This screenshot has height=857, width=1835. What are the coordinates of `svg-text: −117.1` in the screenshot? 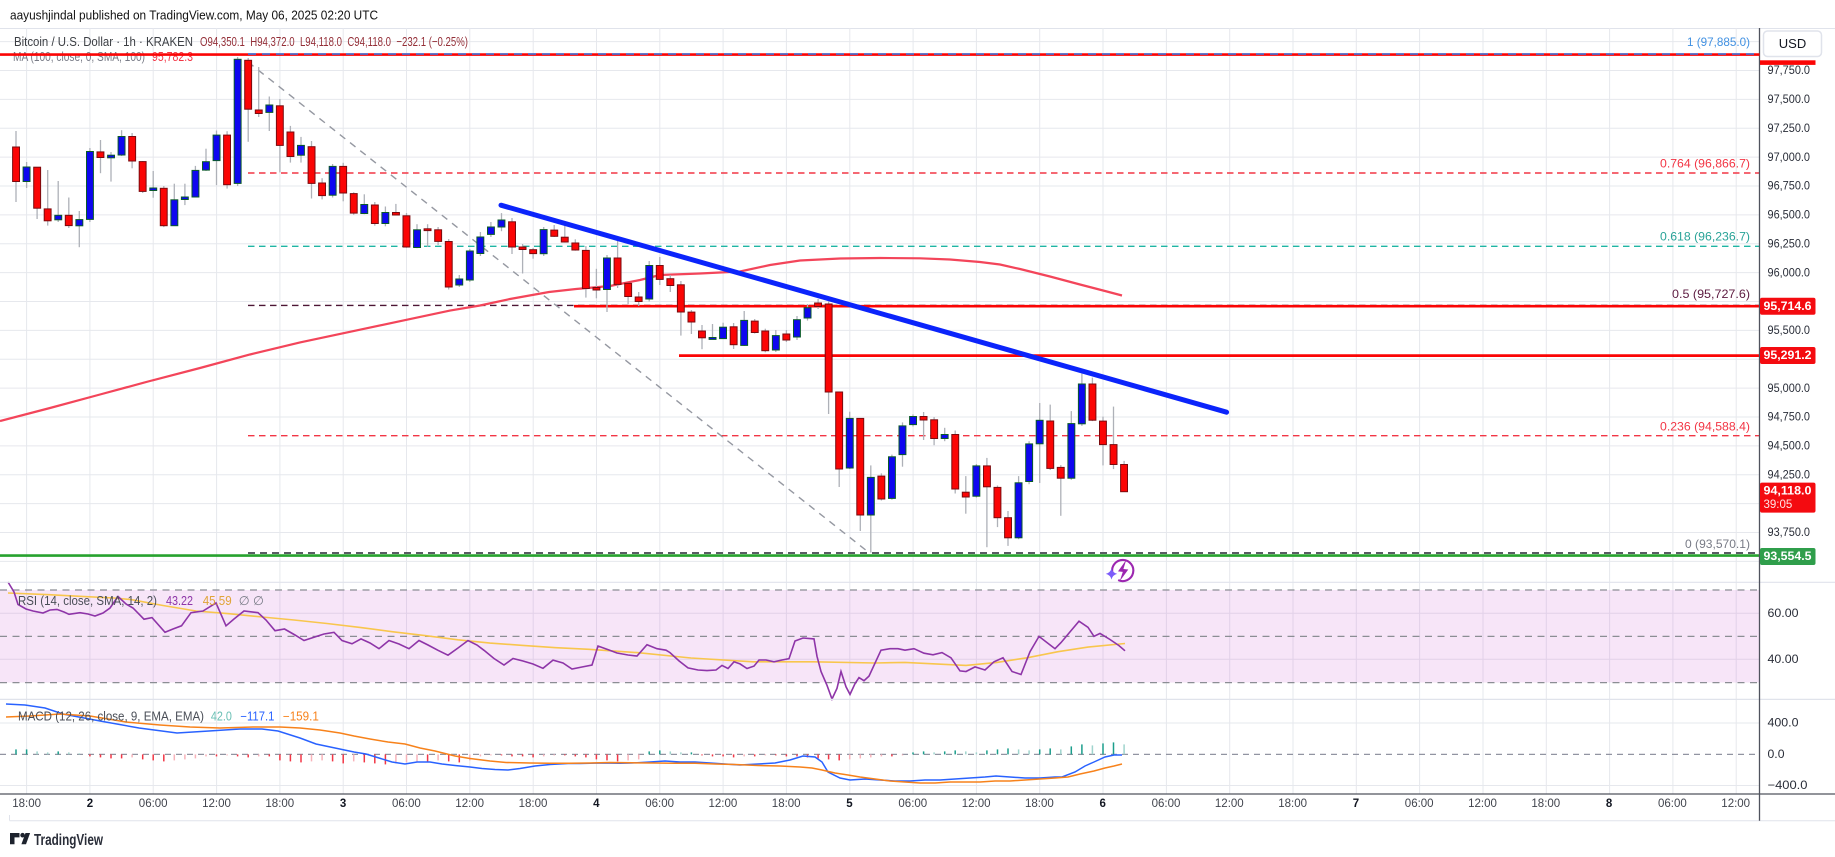 It's located at (257, 717).